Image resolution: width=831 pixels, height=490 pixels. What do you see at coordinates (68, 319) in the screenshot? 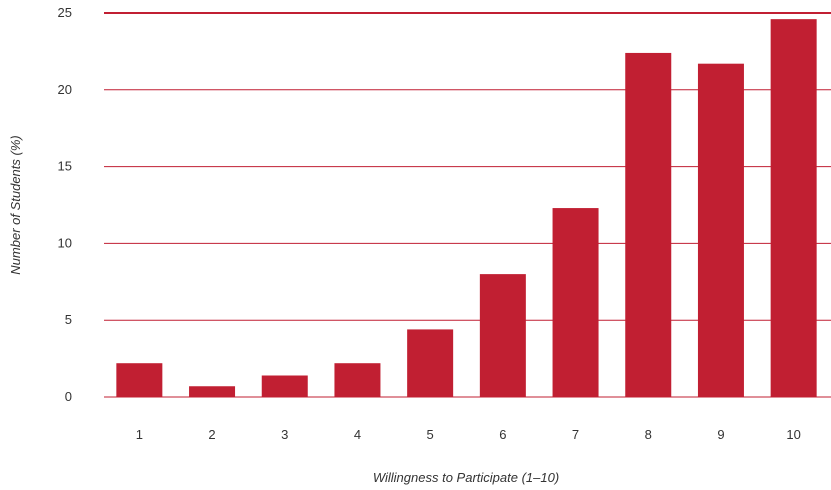
I see `y-tick-label: 5` at bounding box center [68, 319].